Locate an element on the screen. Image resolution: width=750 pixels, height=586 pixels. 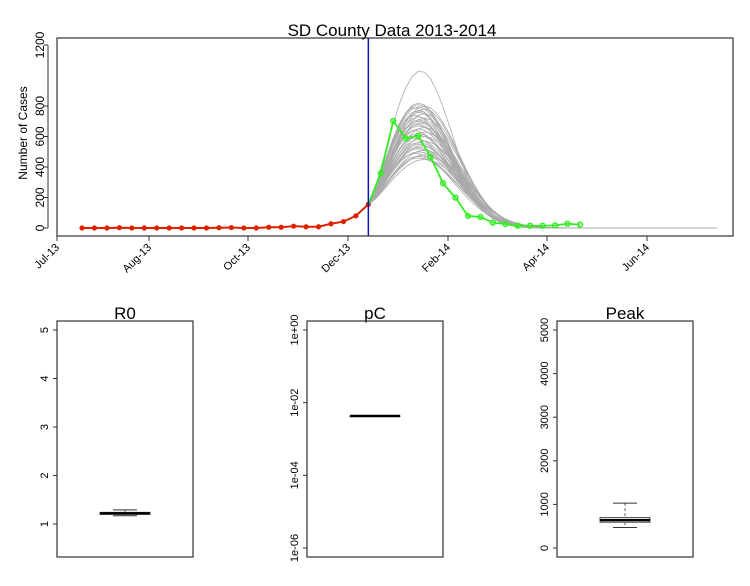
y-axis: 0 200 400 600 800 1200 is located at coordinates (41, 131).